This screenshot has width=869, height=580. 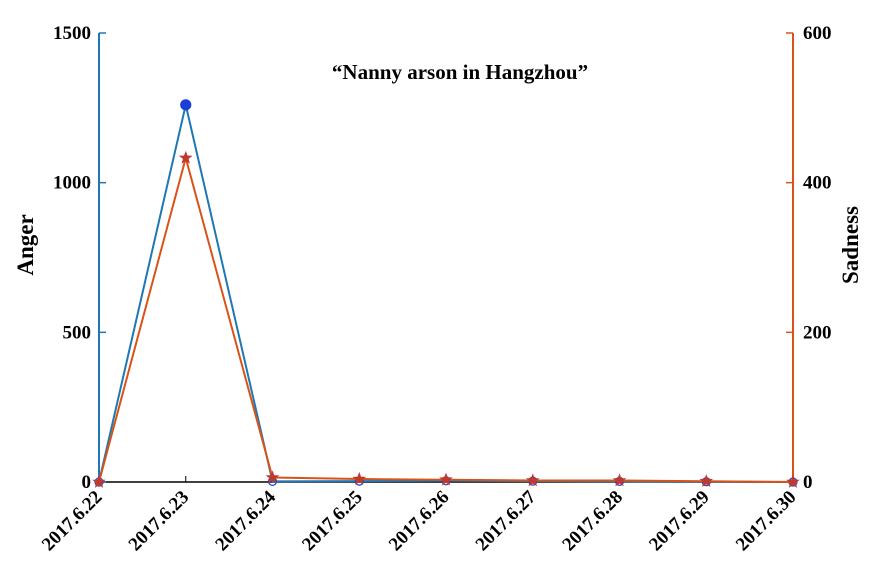 I want to click on anger-point, so click(x=186, y=105).